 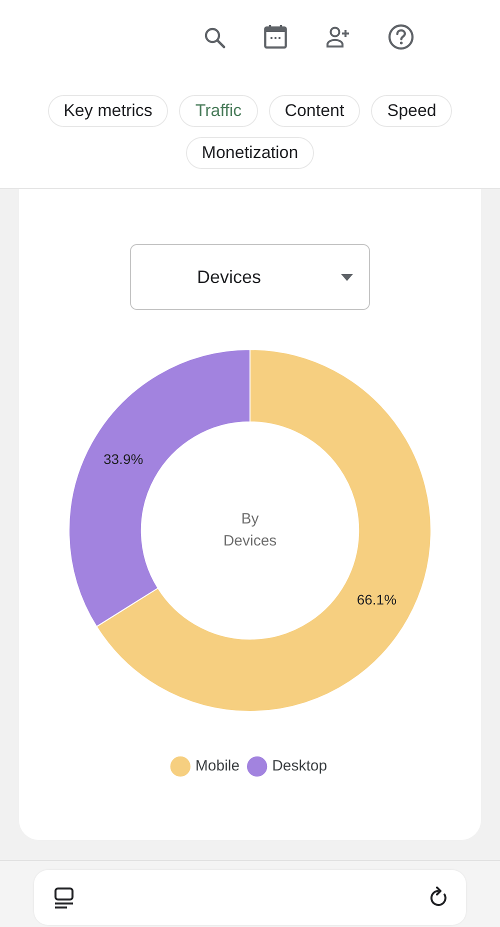 I want to click on chart-title: Devices, so click(x=229, y=277).